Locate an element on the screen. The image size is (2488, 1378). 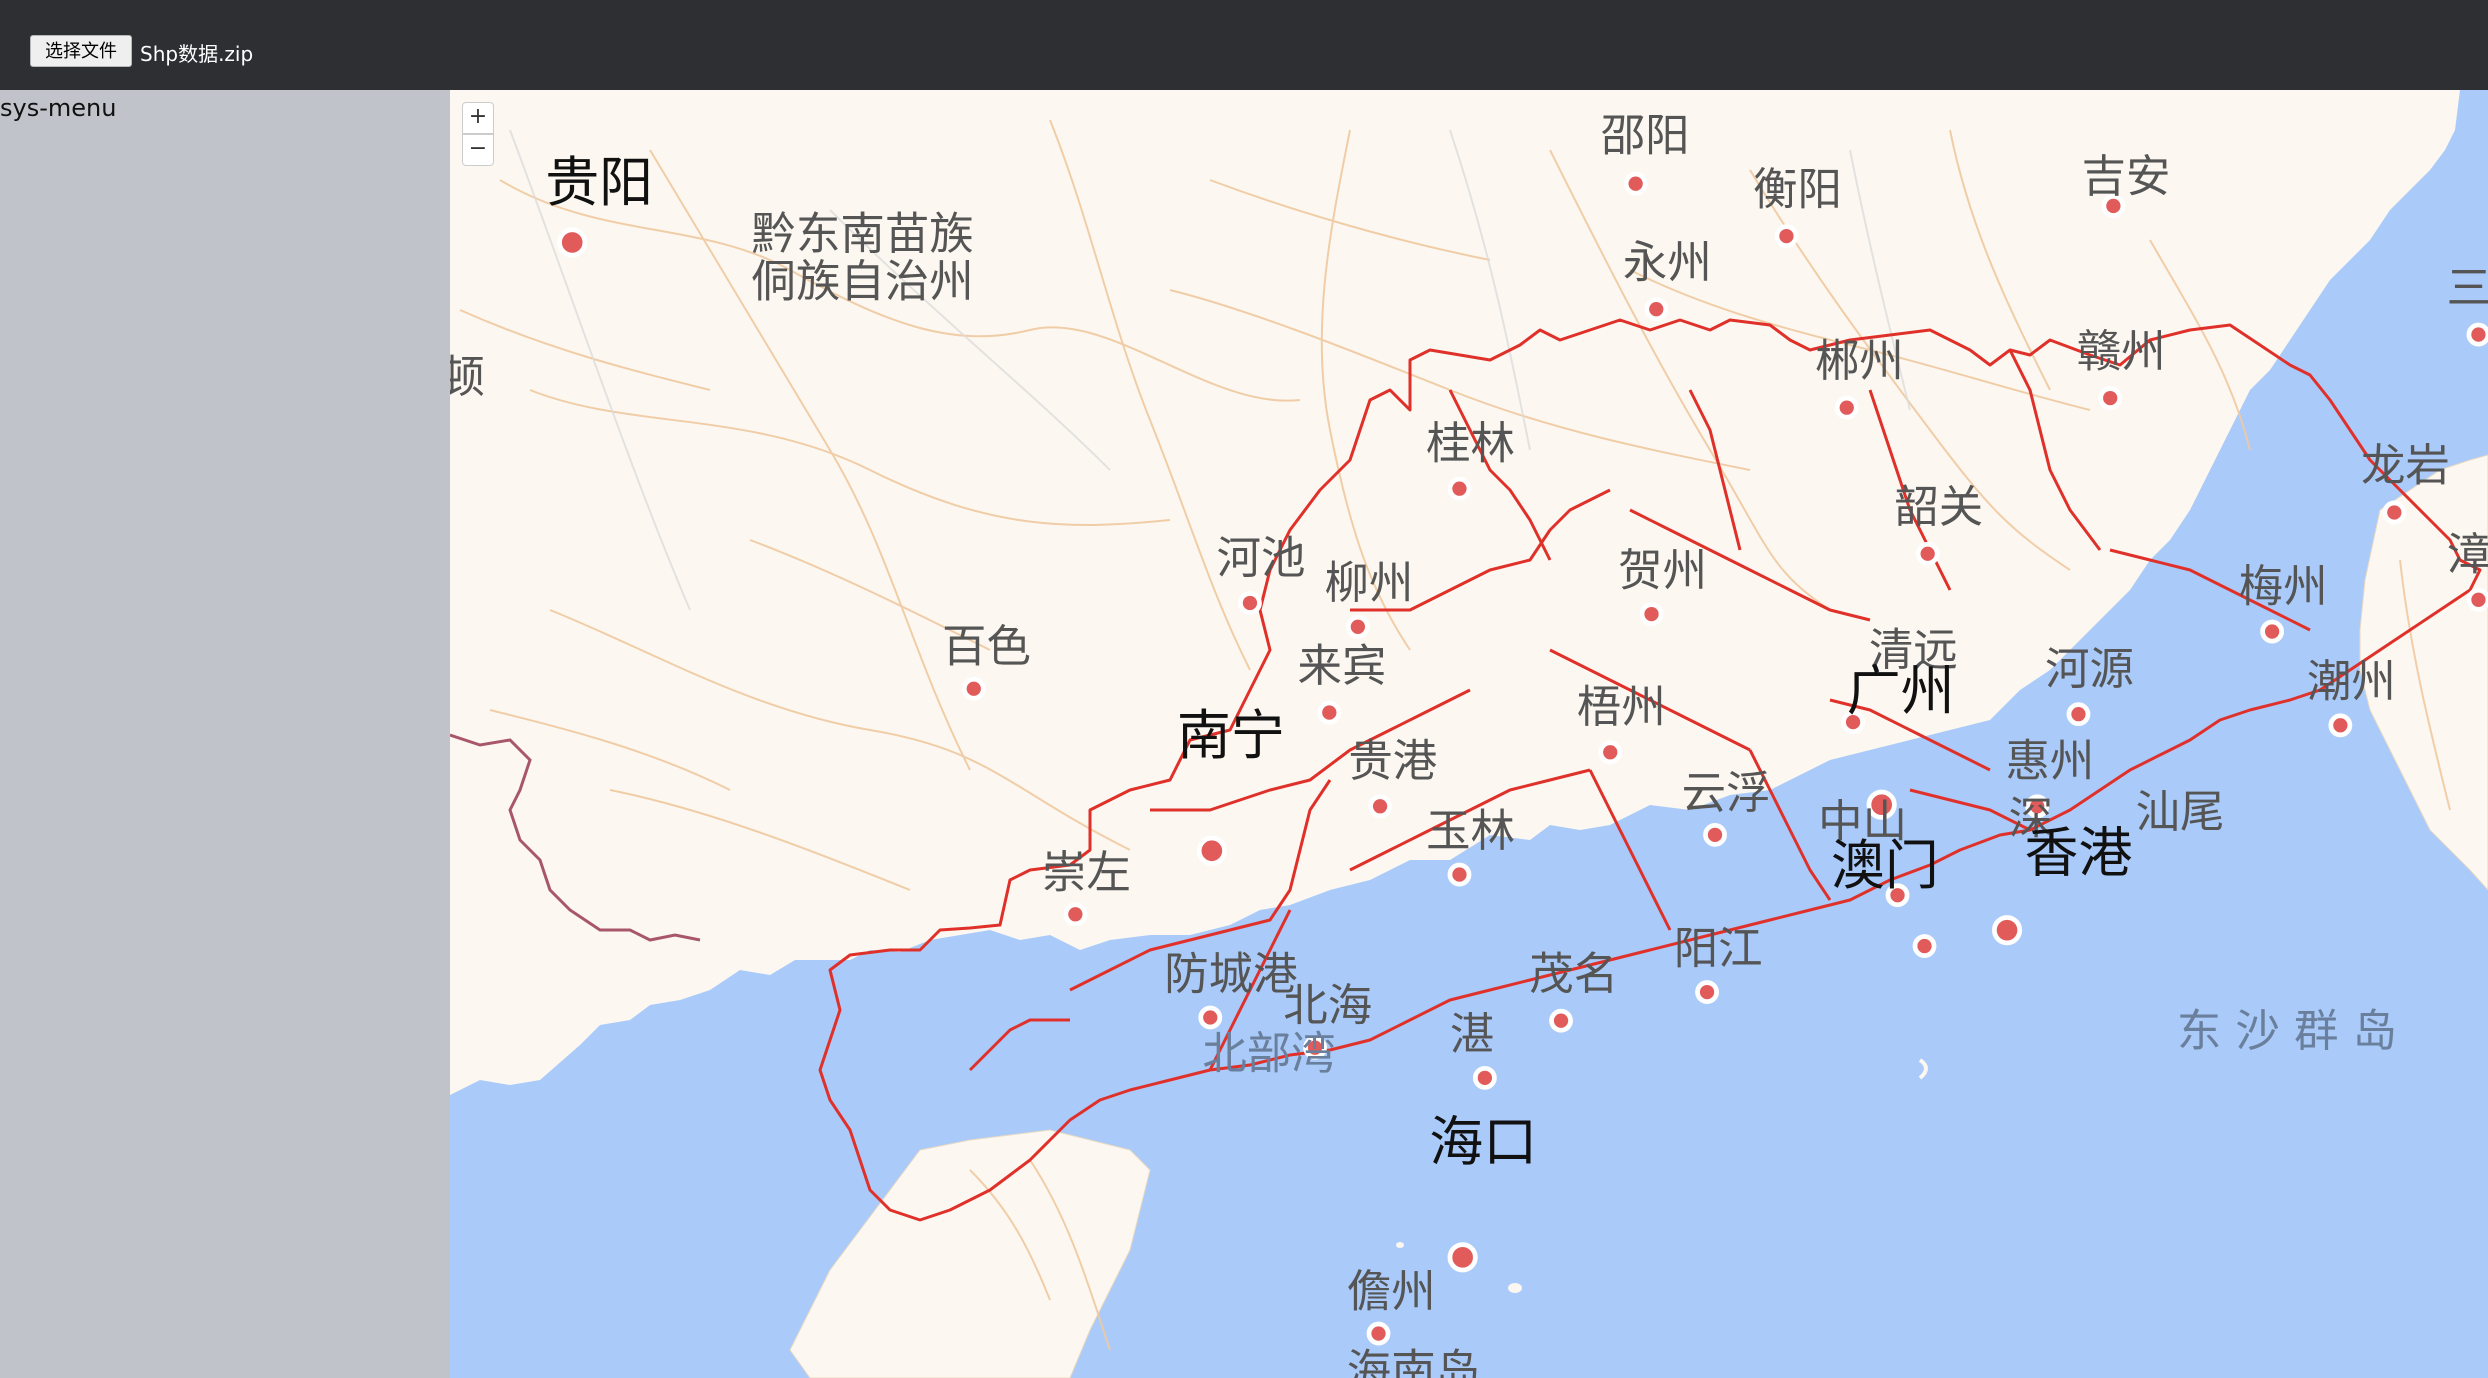
city-label-shaoyang: 邵阳 is located at coordinates (1645, 135).